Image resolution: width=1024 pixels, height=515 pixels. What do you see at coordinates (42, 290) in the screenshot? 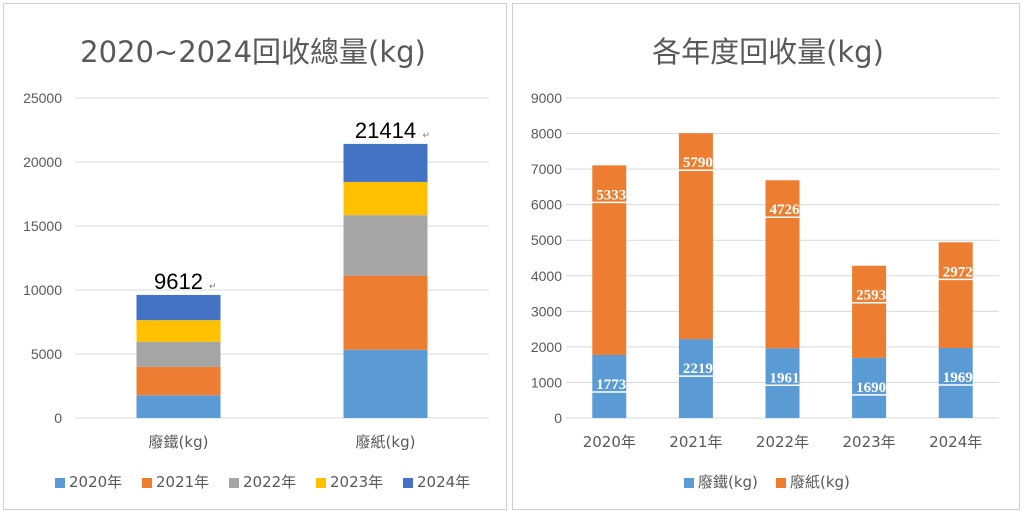
I see `y-tick-label: 10000` at bounding box center [42, 290].